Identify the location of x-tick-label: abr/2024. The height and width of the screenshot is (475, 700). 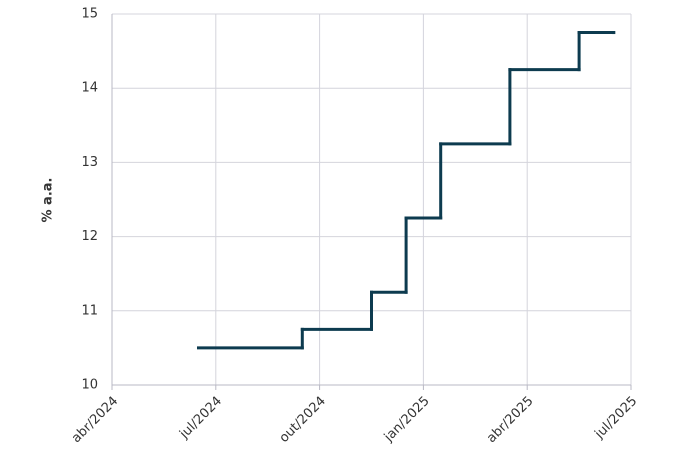
(95, 420).